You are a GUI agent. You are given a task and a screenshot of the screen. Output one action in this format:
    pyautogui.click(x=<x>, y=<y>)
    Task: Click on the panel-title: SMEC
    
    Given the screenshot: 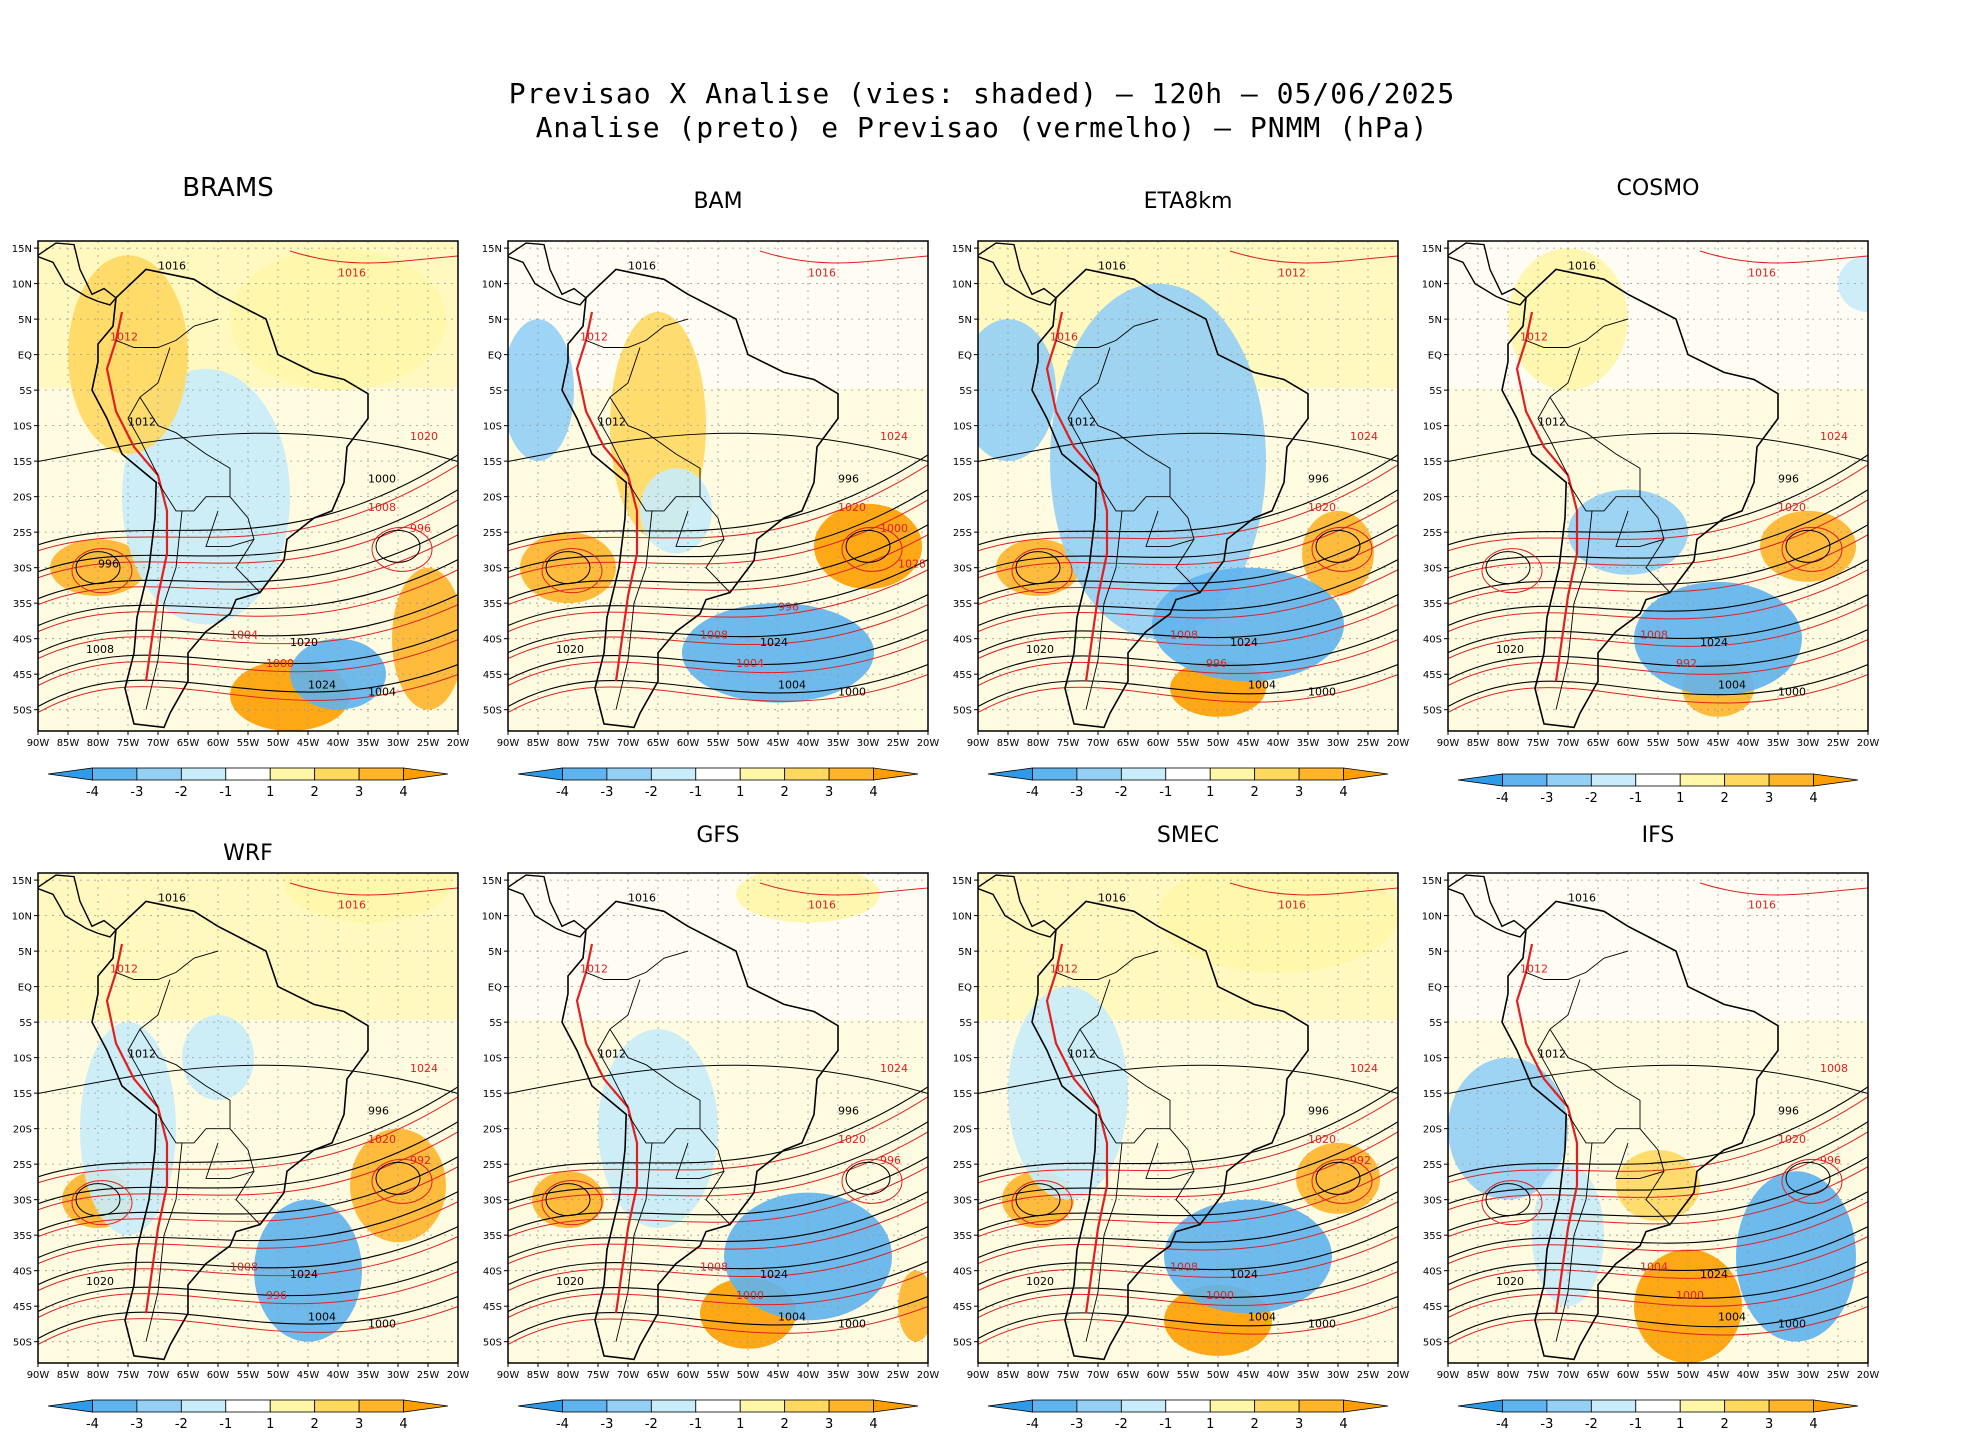 What is the action you would take?
    pyautogui.click(x=1188, y=835)
    